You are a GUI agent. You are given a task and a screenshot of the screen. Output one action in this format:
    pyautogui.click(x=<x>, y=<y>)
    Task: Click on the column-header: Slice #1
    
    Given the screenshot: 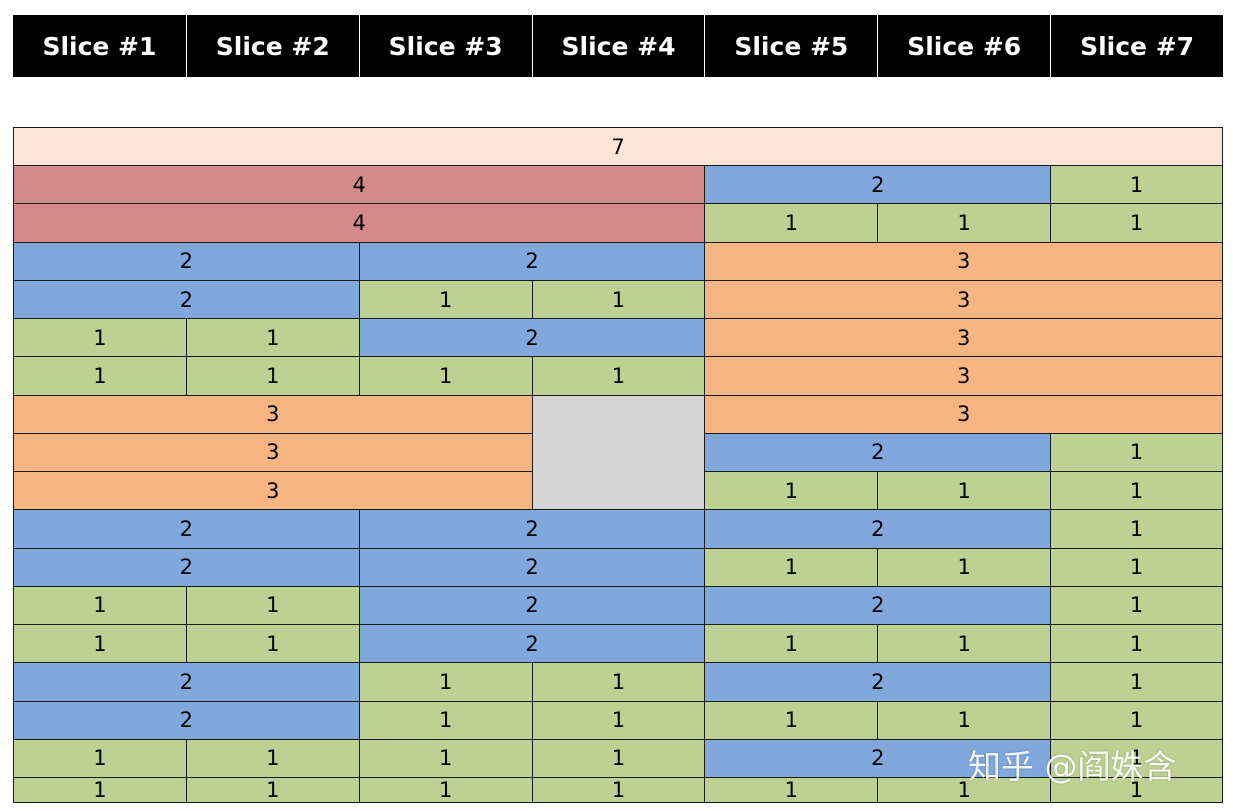 What is the action you would take?
    pyautogui.click(x=99, y=46)
    